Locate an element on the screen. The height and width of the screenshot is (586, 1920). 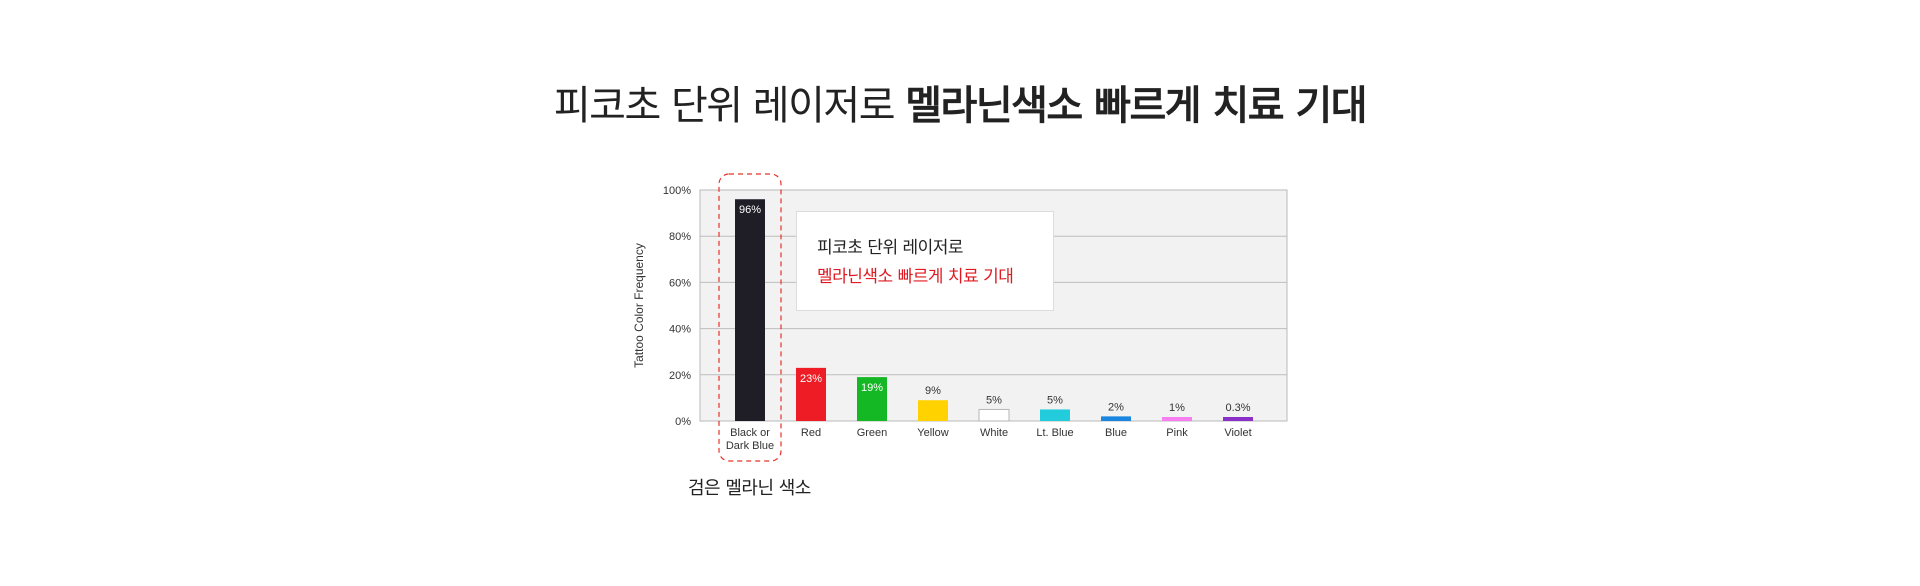
page-title: 피코초 단위 레이저로 멜라닌색소 빠르게 치료 기대 is located at coordinates (960, 106).